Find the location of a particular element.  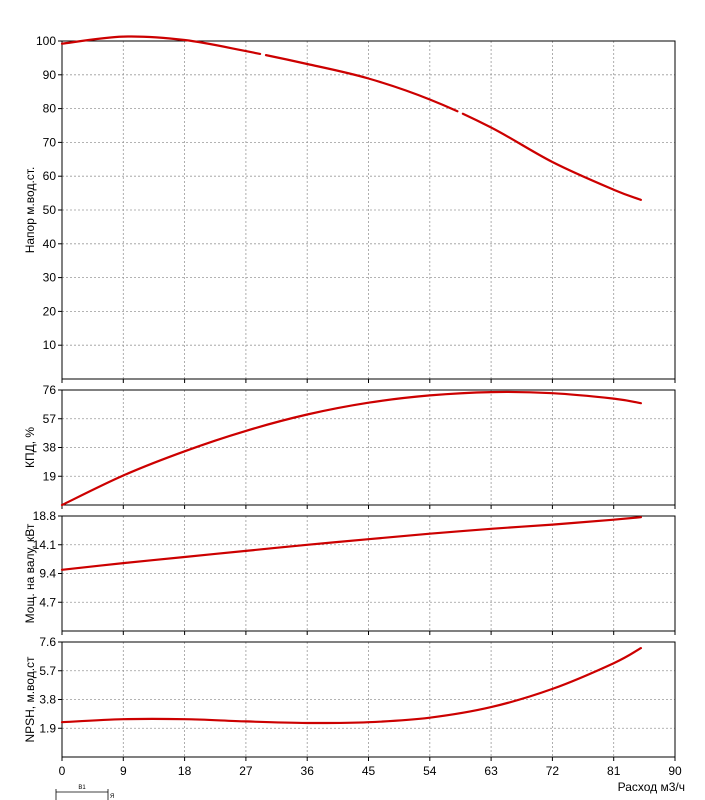

head-axis-label: Напор м.вод.ст. is located at coordinates (30, 210).